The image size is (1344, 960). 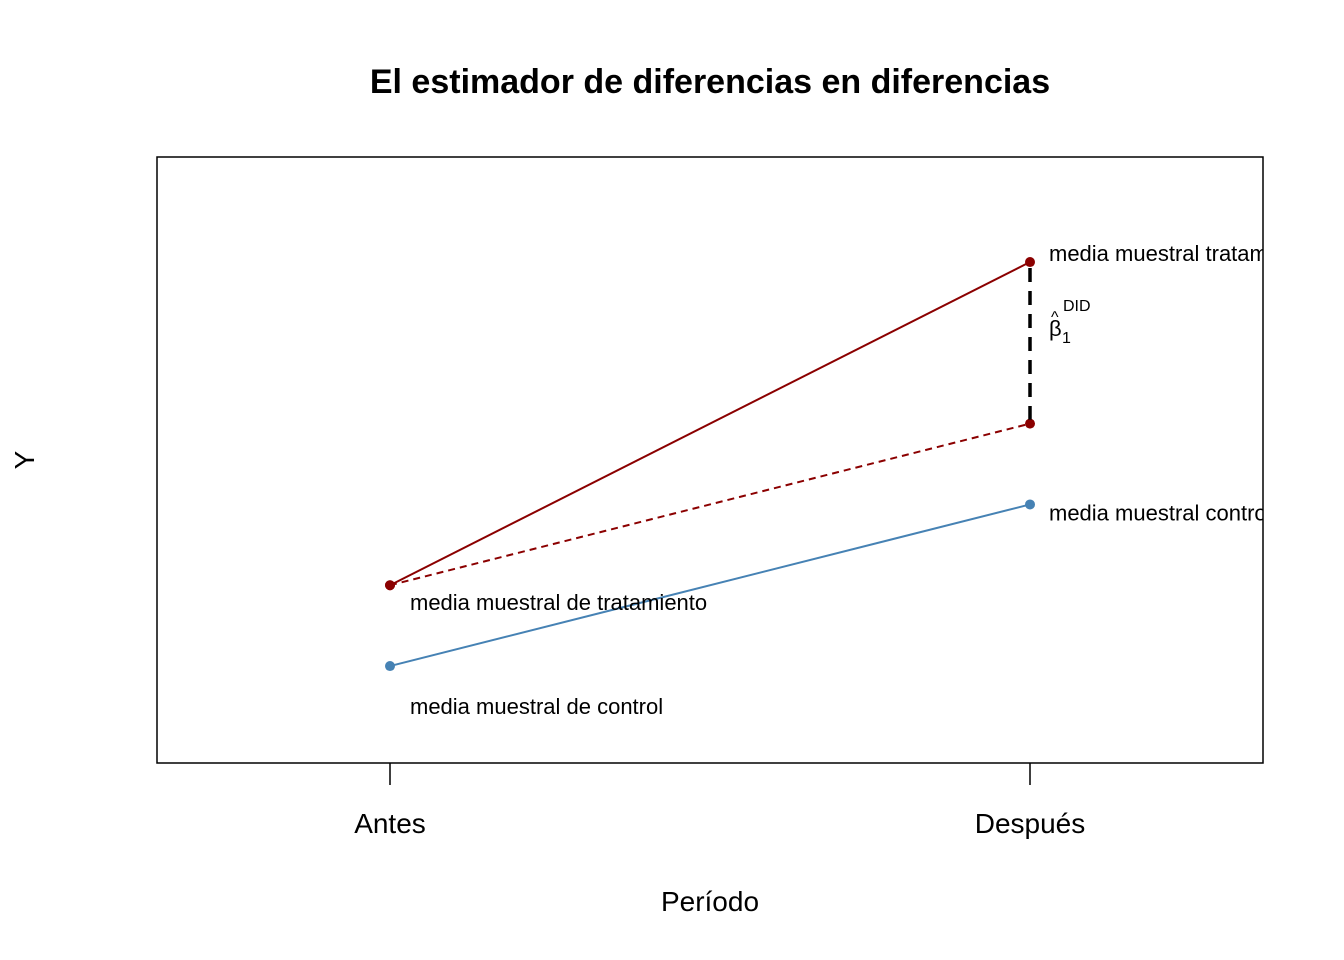 I want to click on beta-subscript: 1, so click(x=1066, y=338).